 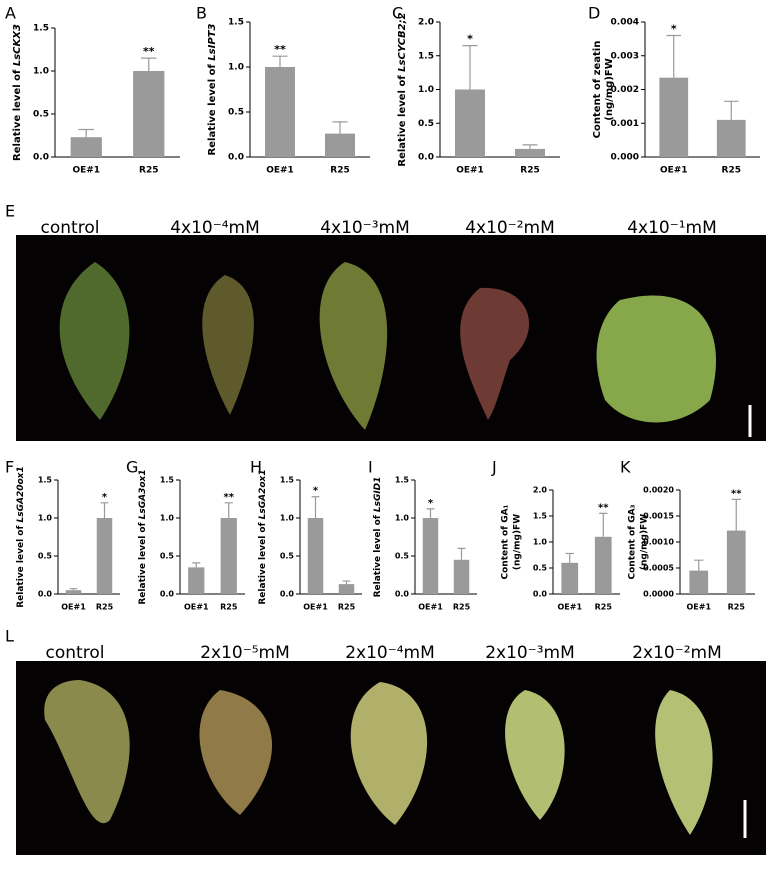 What do you see at coordinates (594, 13) in the screenshot?
I see `panel-letter: D` at bounding box center [594, 13].